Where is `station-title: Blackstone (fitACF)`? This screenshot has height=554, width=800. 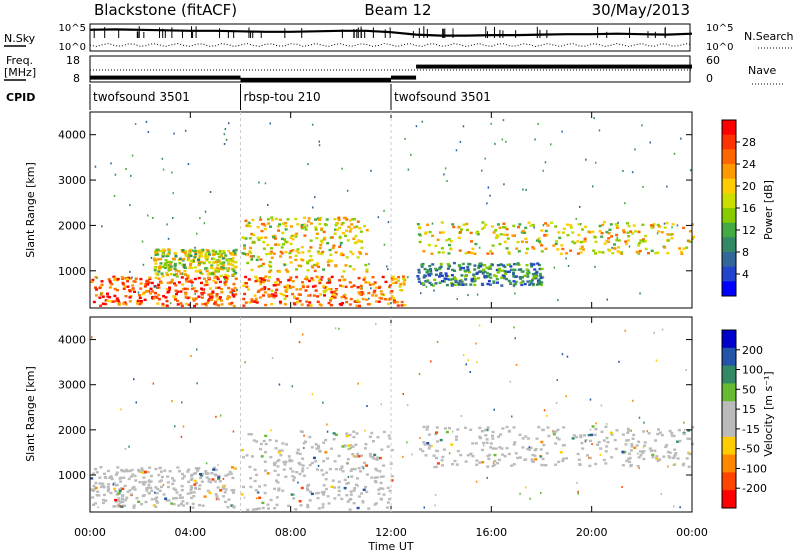
station-title: Blackstone (fitACF) is located at coordinates (165, 10).